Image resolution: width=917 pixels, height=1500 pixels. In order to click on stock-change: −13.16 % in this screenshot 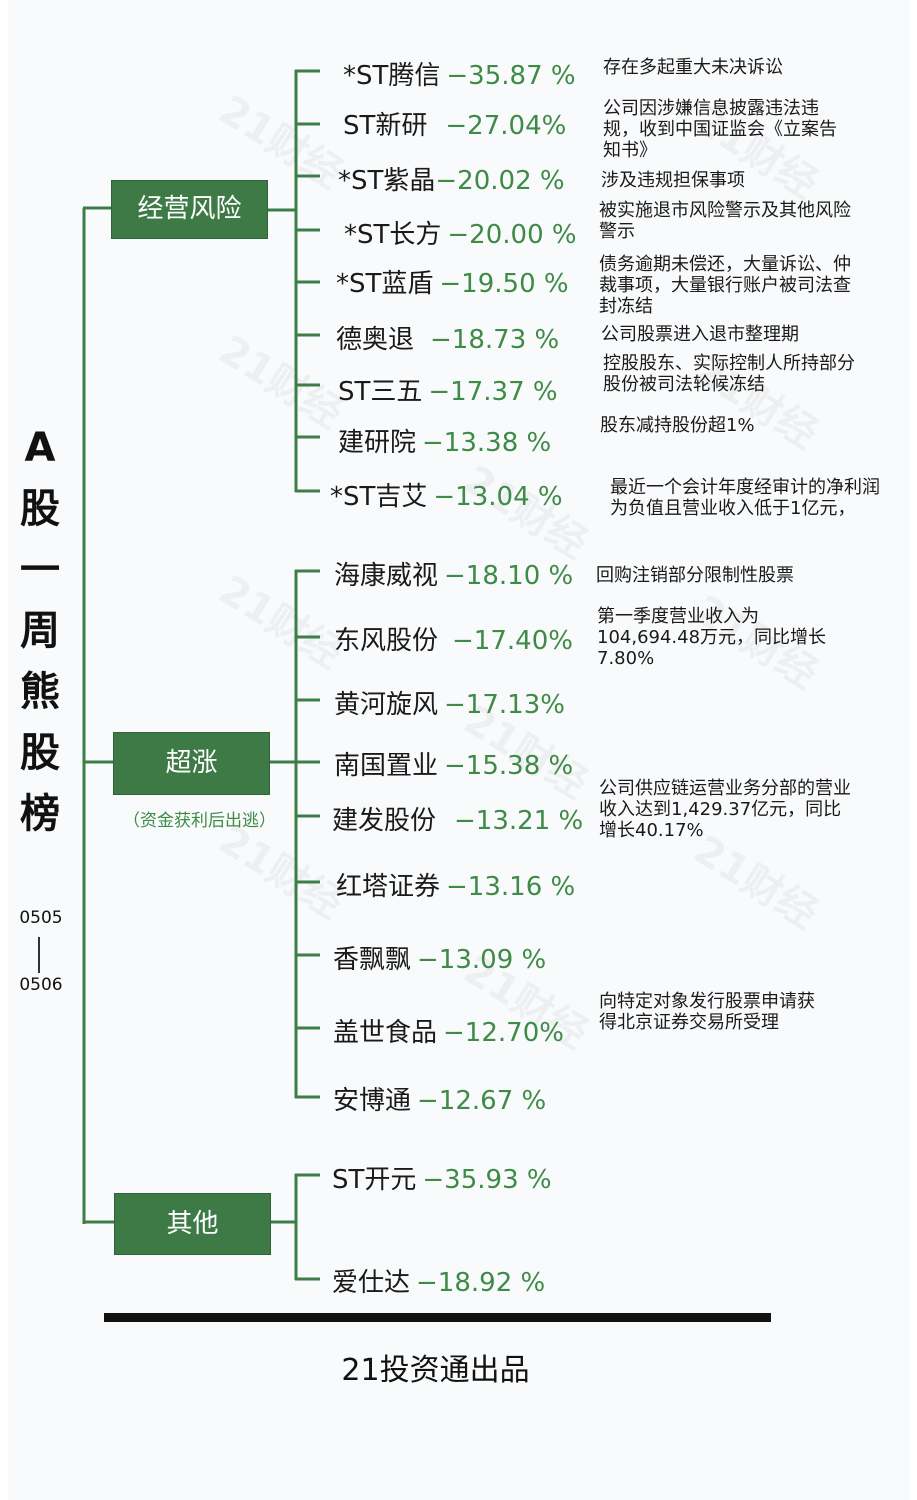, I will do `click(511, 887)`.